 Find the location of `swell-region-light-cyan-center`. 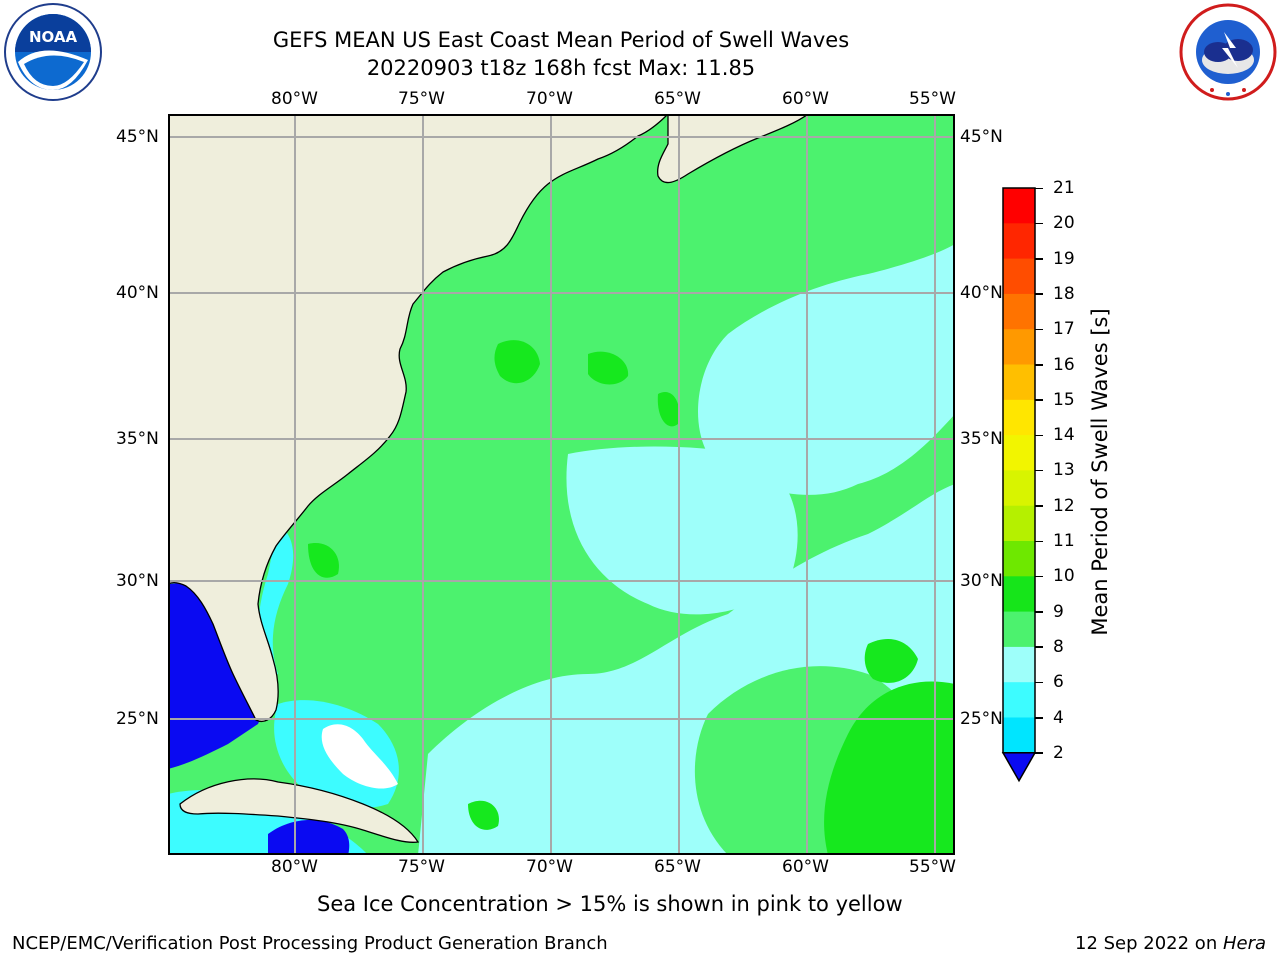

swell-region-light-cyan-center is located at coordinates (682, 530).